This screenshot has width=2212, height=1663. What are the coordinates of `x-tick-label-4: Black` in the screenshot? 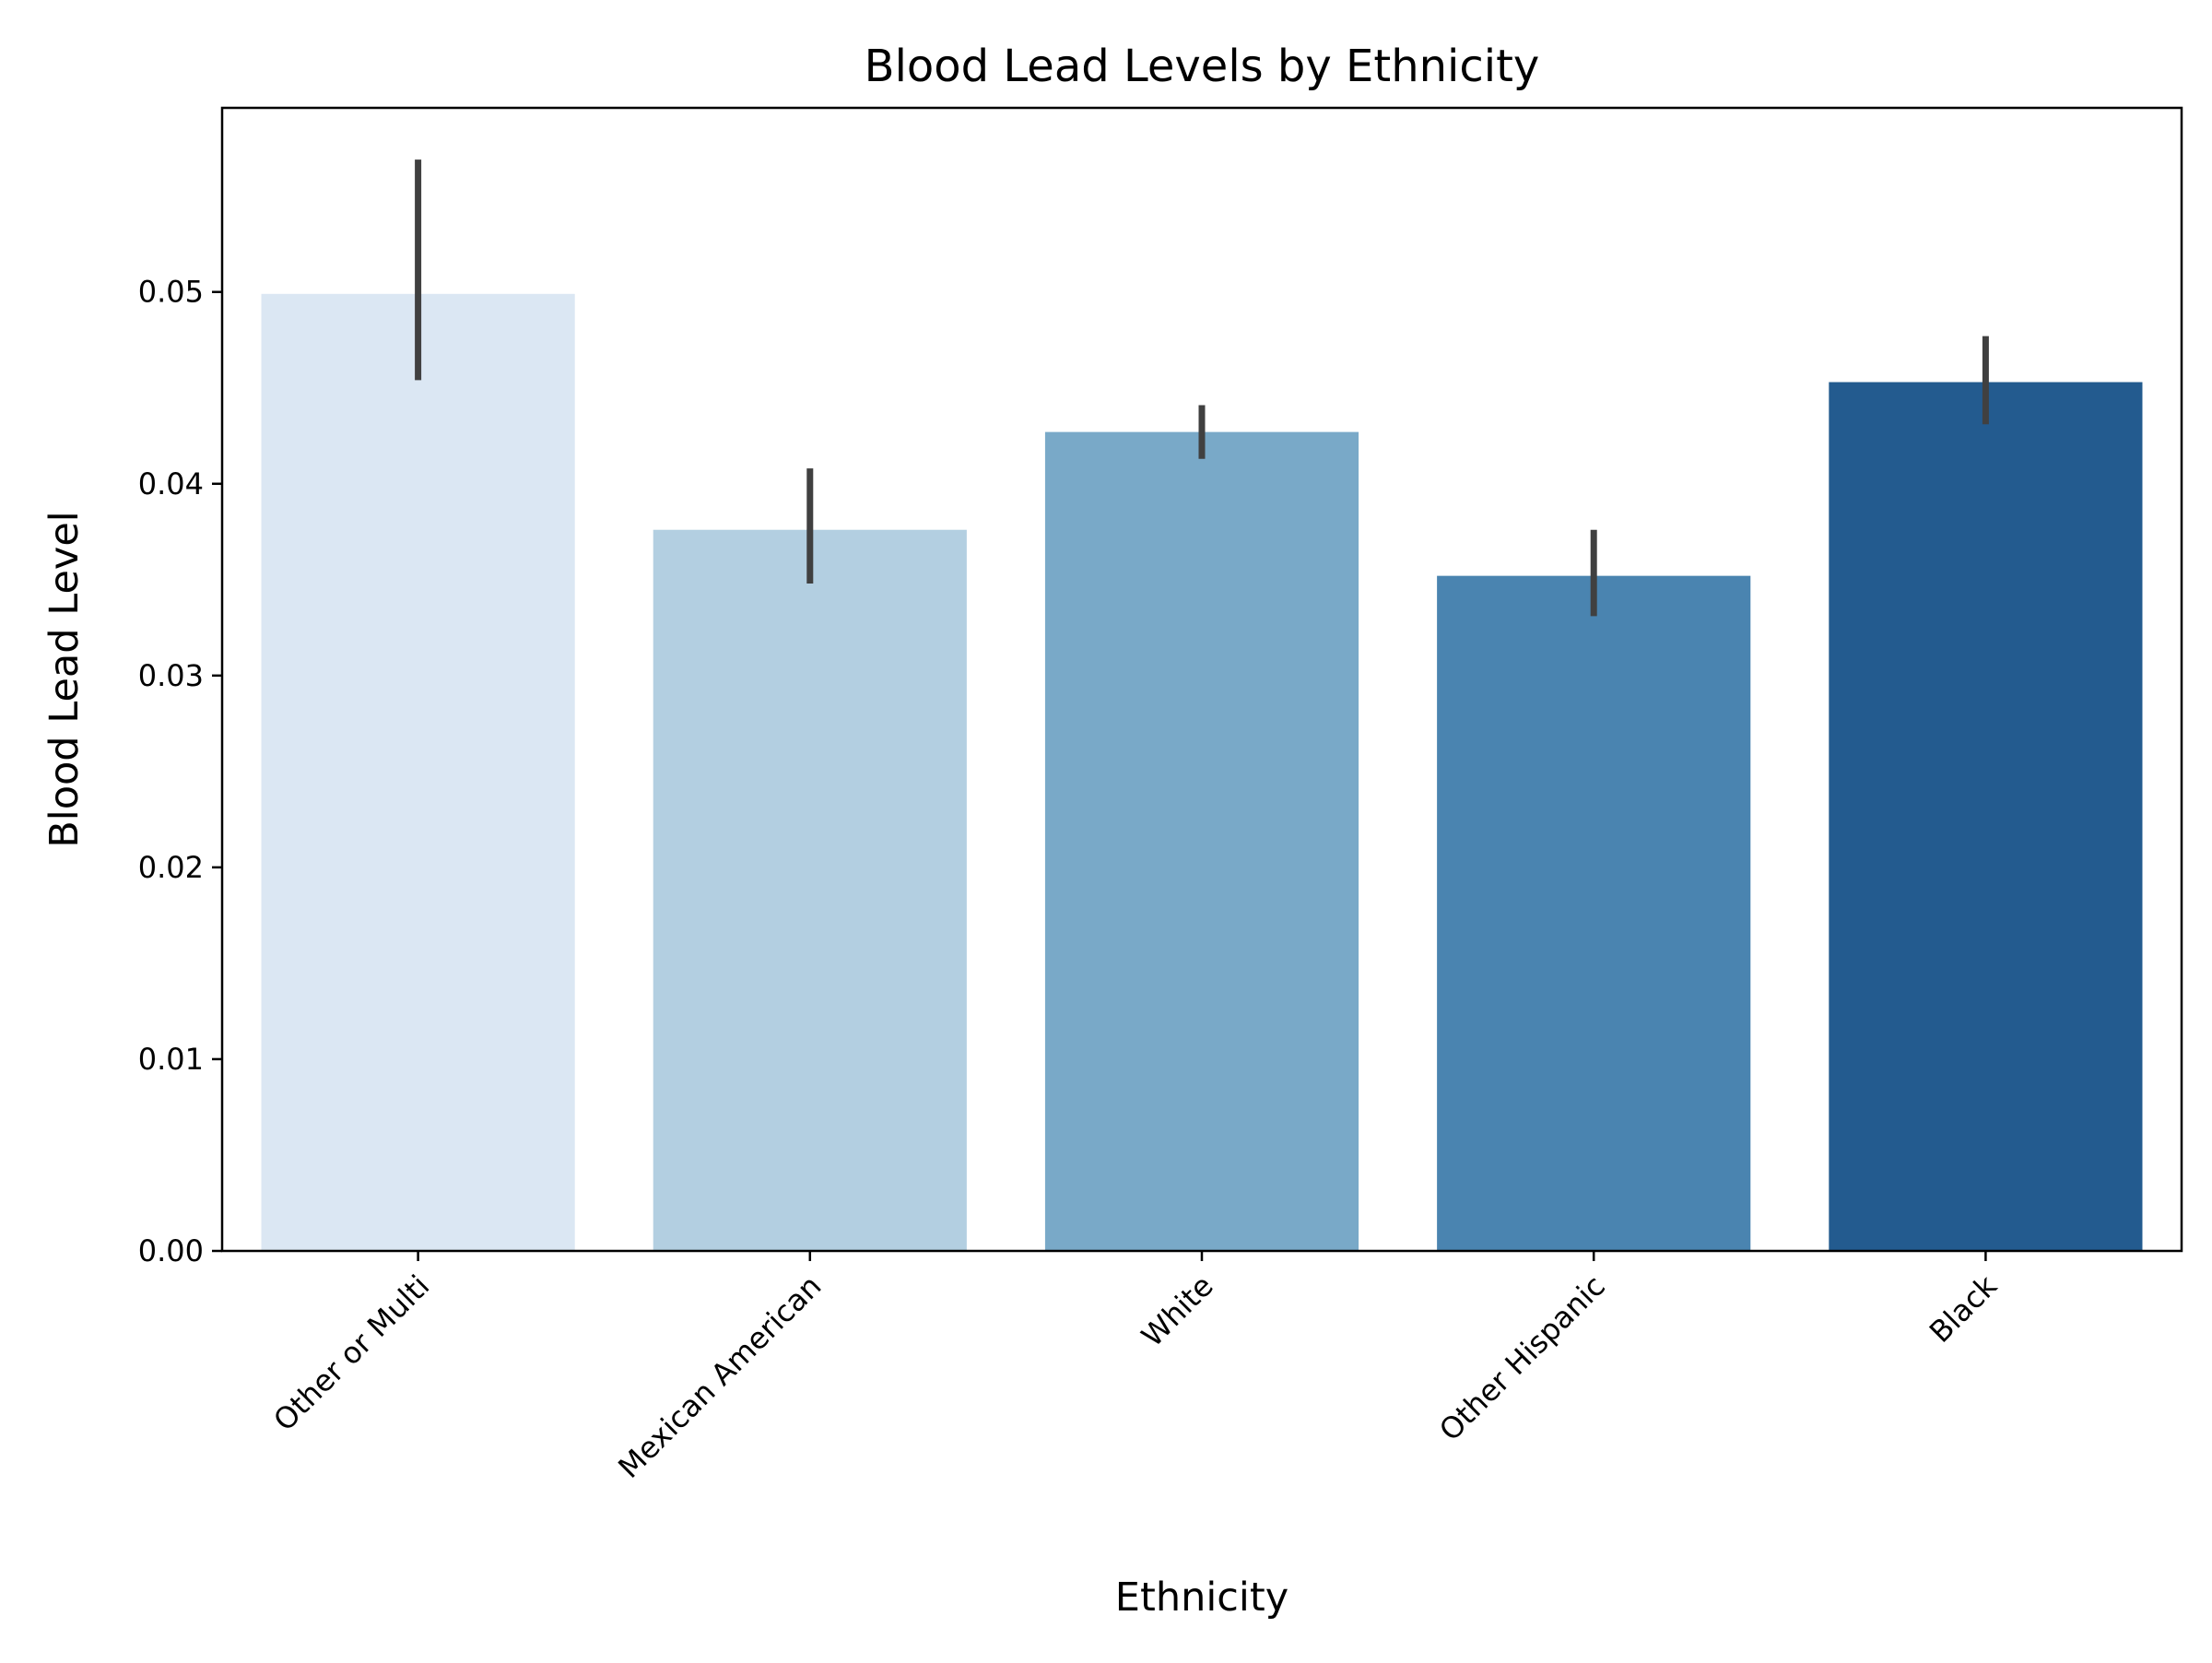 It's located at (1963, 1308).